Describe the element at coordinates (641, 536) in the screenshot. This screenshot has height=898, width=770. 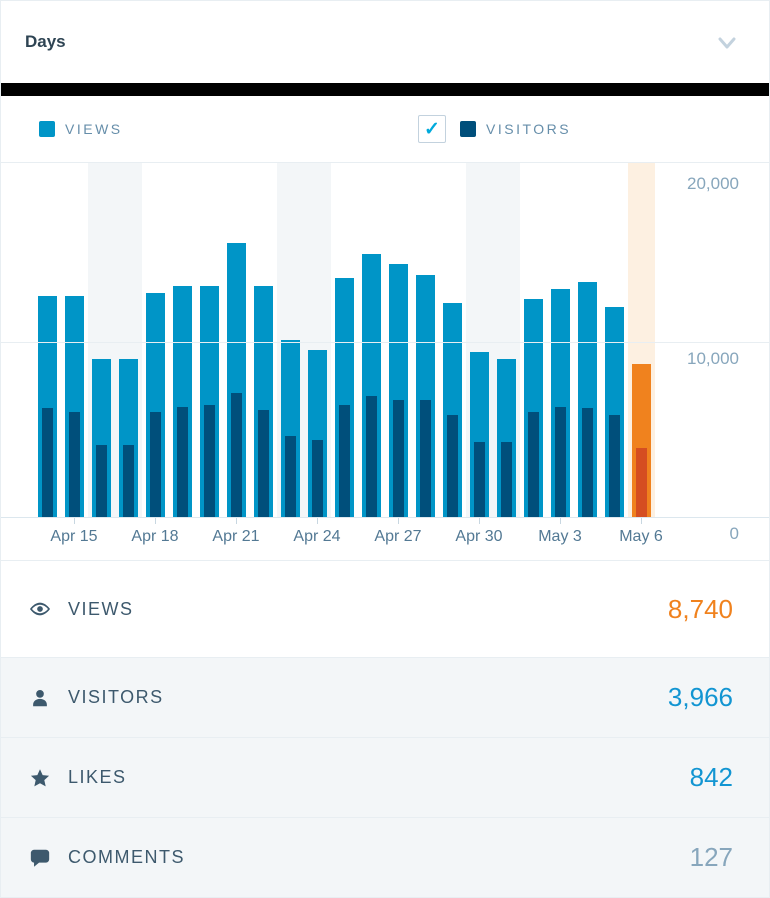
I see `x-axis-tick-label: May 6` at that location.